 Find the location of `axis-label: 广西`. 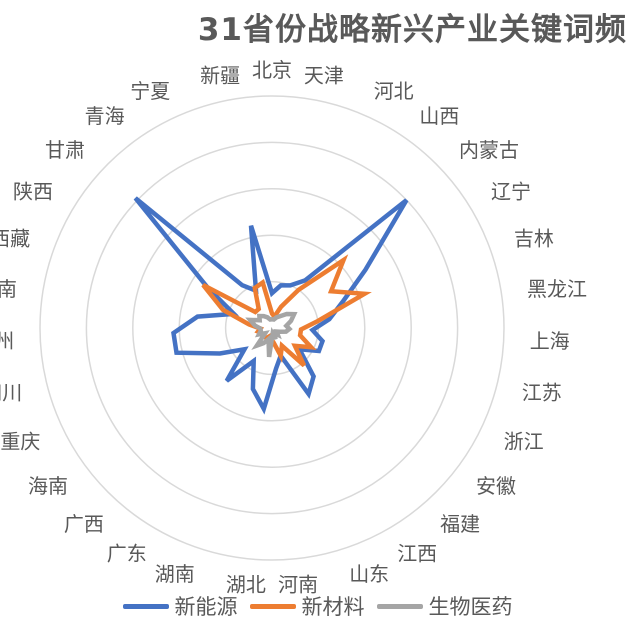

axis-label: 广西 is located at coordinates (84, 524).